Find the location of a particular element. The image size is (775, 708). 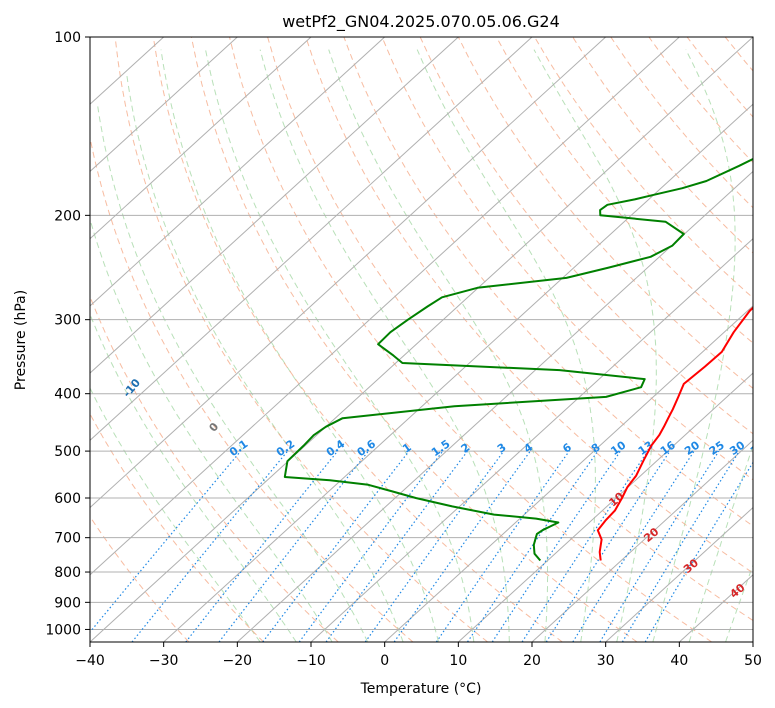

temperature-profile-line is located at coordinates (674, 433).